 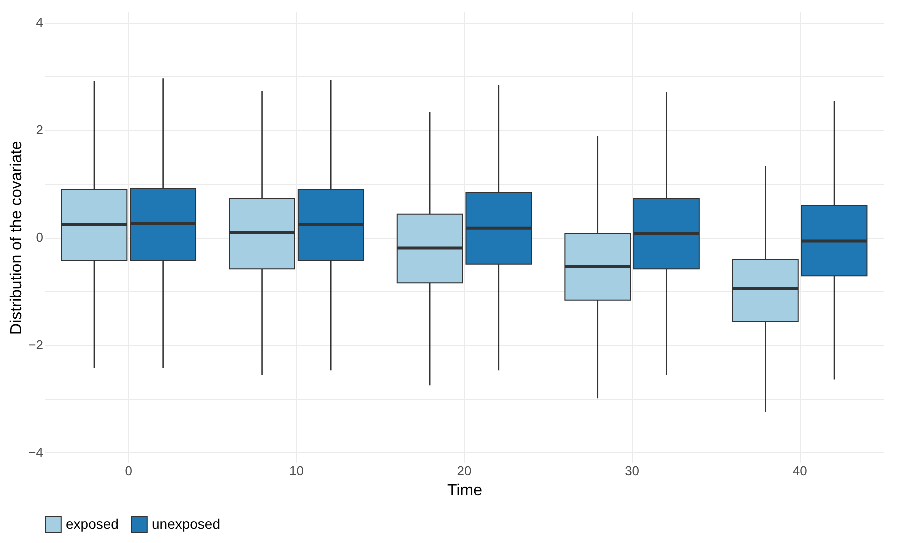 I want to click on legend-label: unexposed, so click(x=186, y=524).